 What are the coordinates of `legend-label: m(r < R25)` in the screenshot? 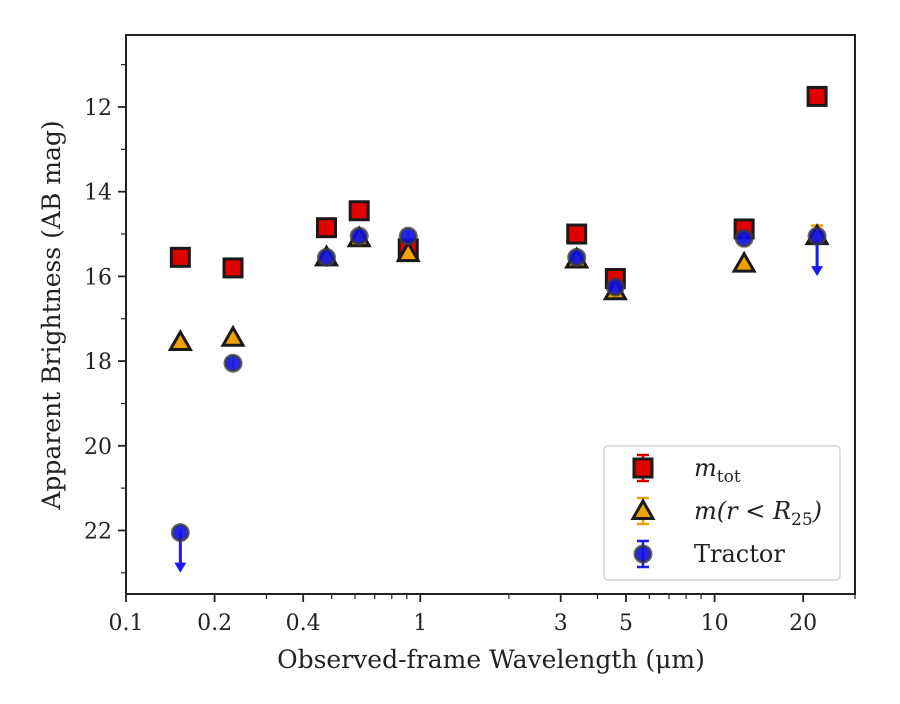 It's located at (758, 513).